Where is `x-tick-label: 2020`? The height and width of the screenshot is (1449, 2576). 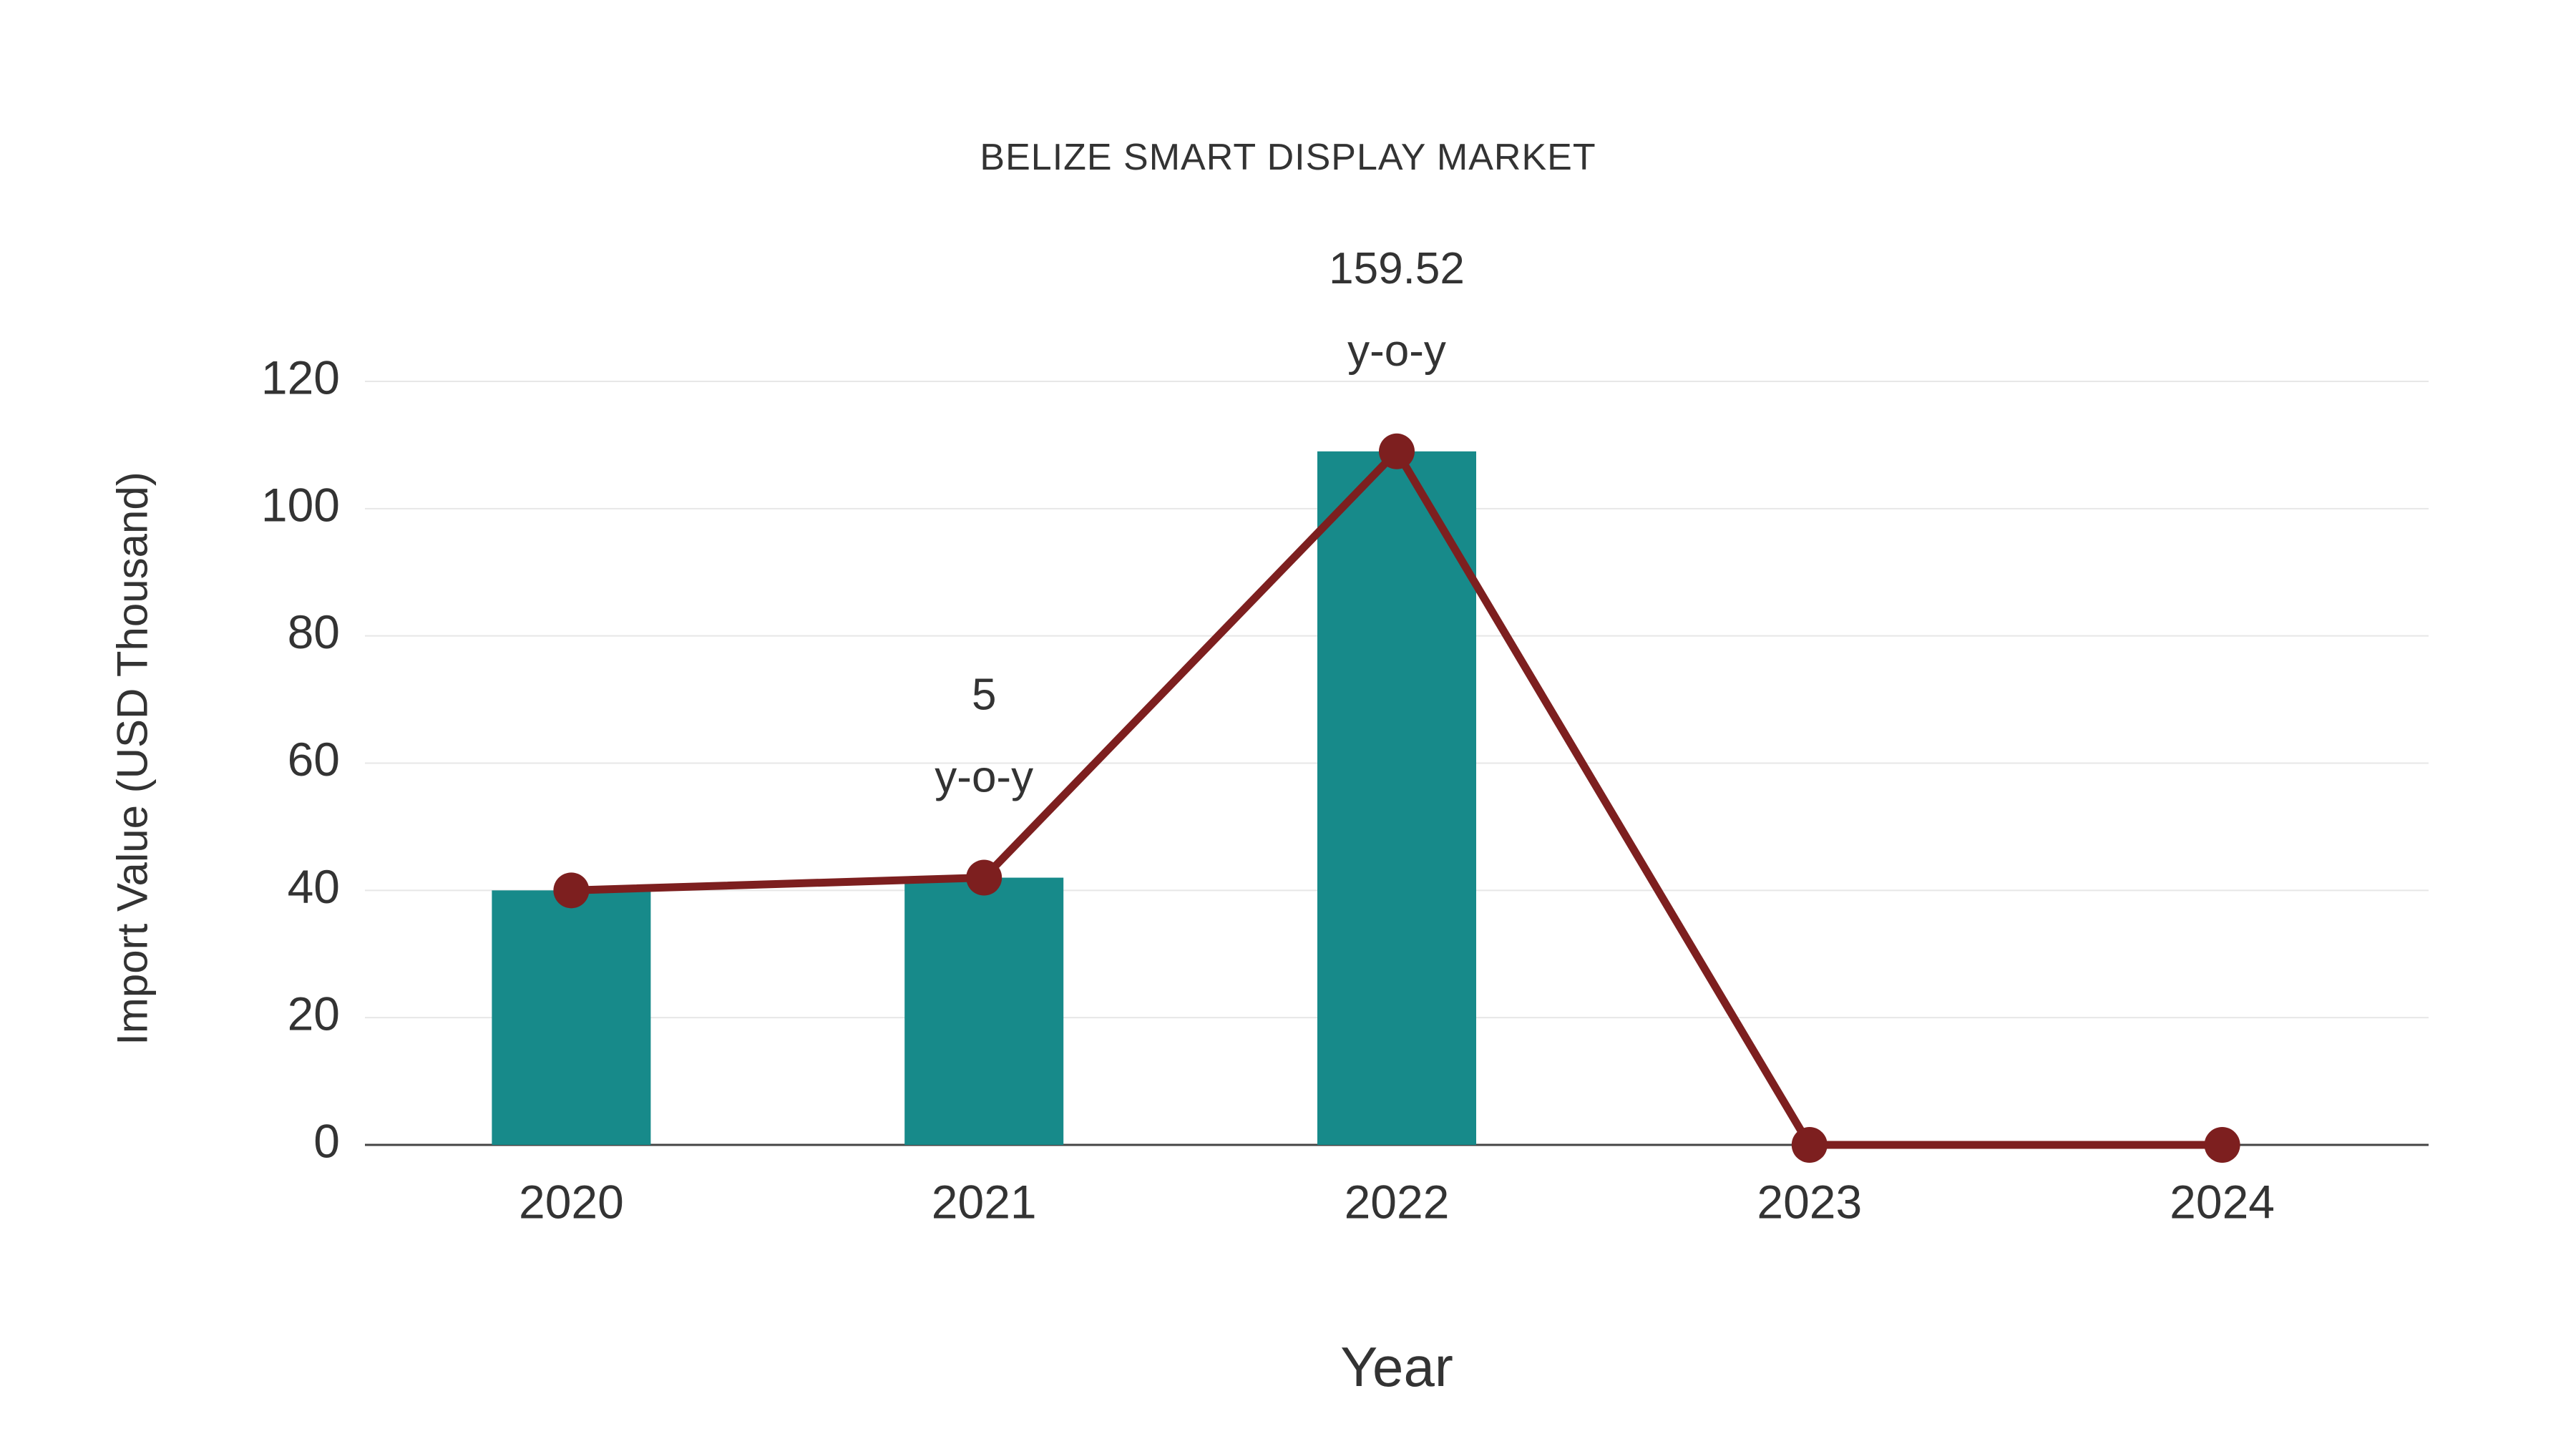
x-tick-label: 2020 is located at coordinates (571, 1201).